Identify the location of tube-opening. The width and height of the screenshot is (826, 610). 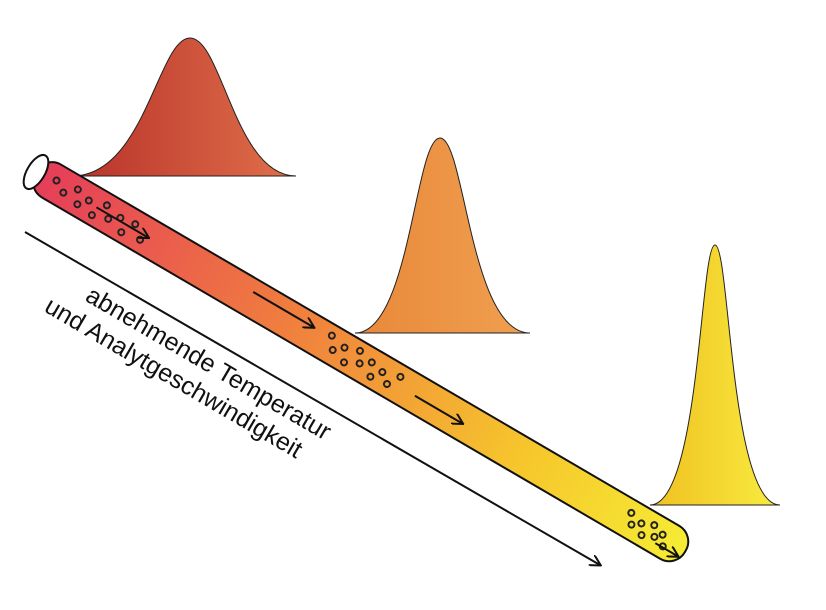
(36, 172).